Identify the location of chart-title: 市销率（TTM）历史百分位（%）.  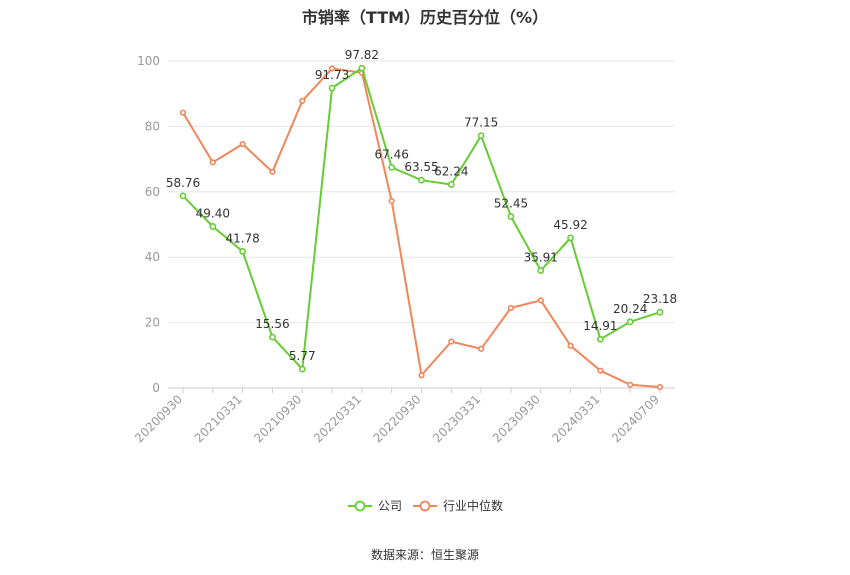
(425, 17).